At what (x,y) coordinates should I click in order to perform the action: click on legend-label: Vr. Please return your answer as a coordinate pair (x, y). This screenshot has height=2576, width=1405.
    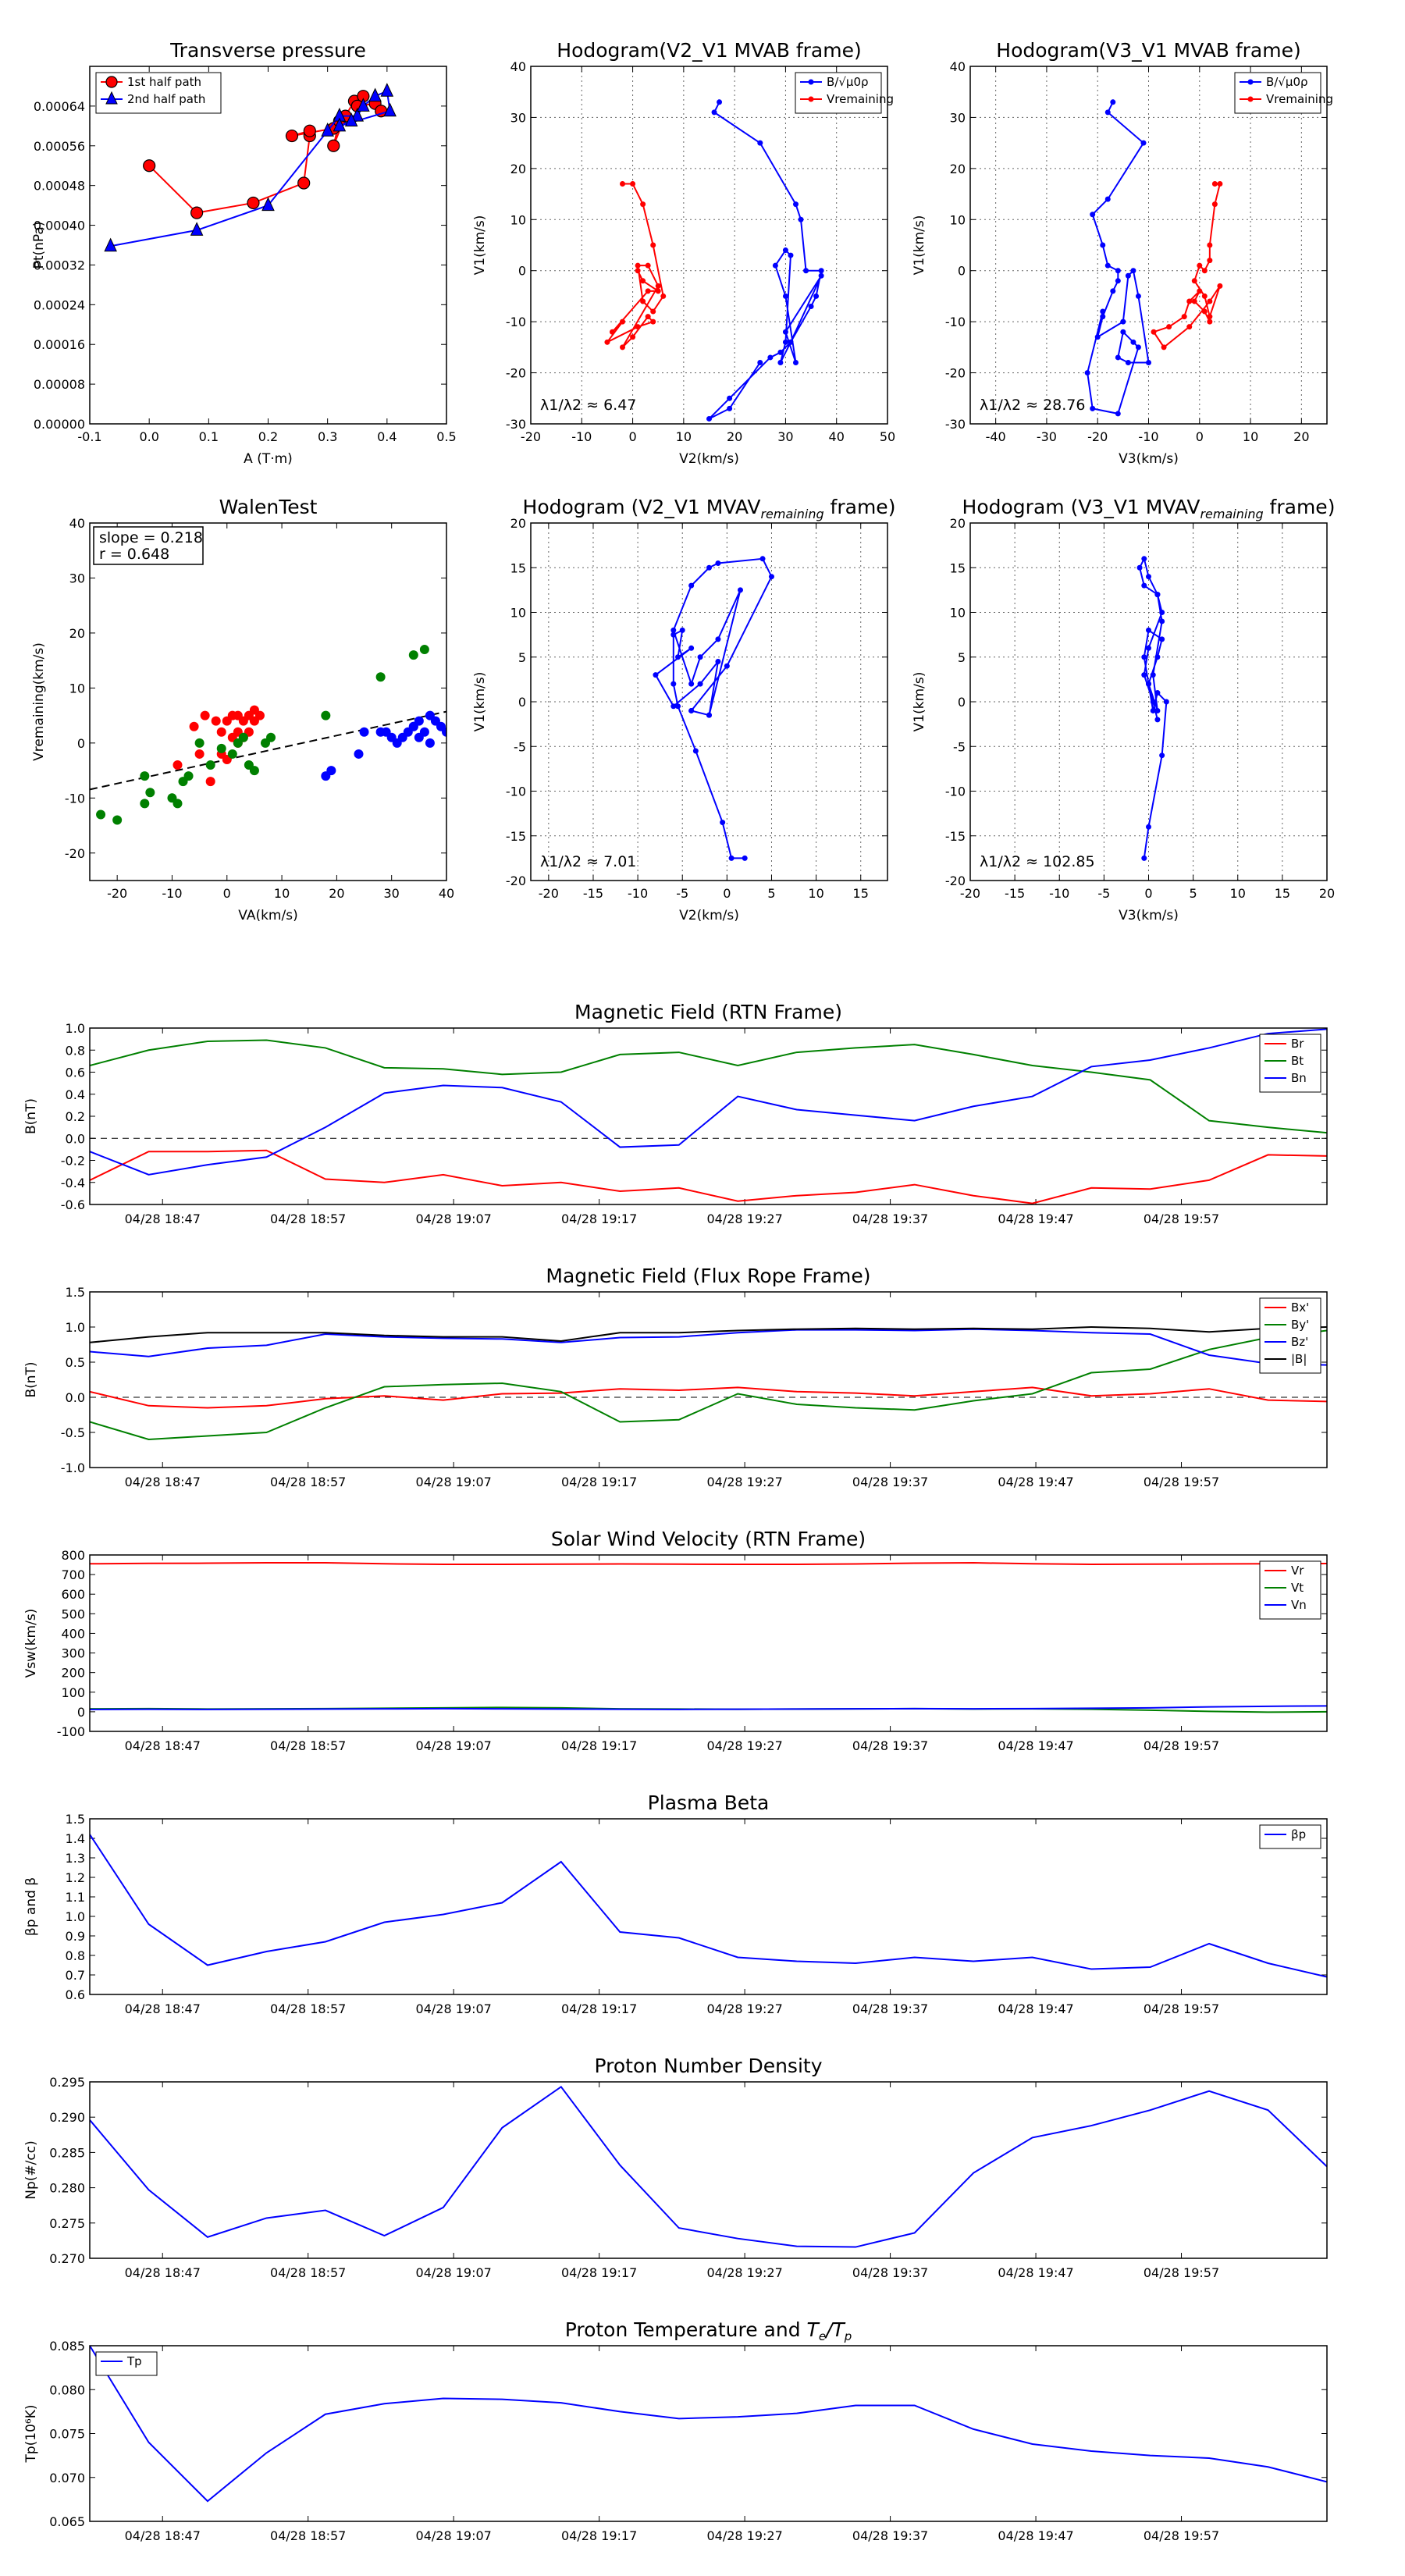
    Looking at the image, I should click on (1297, 1571).